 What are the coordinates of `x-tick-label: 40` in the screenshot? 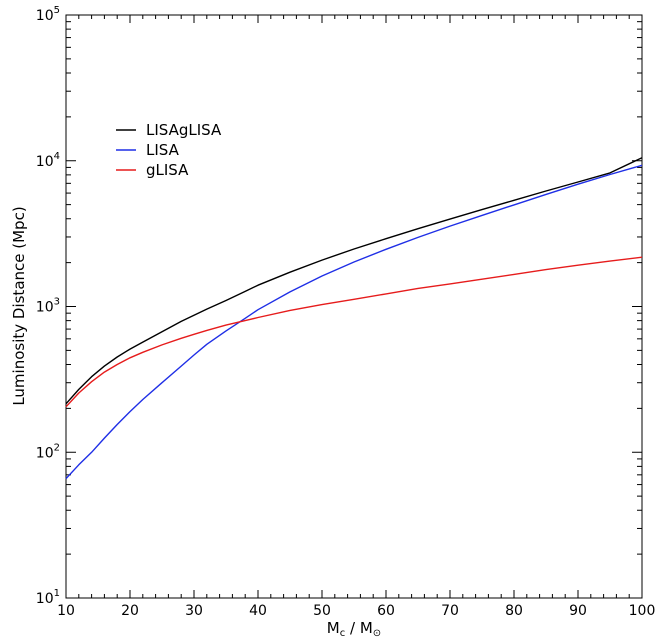 It's located at (258, 611).